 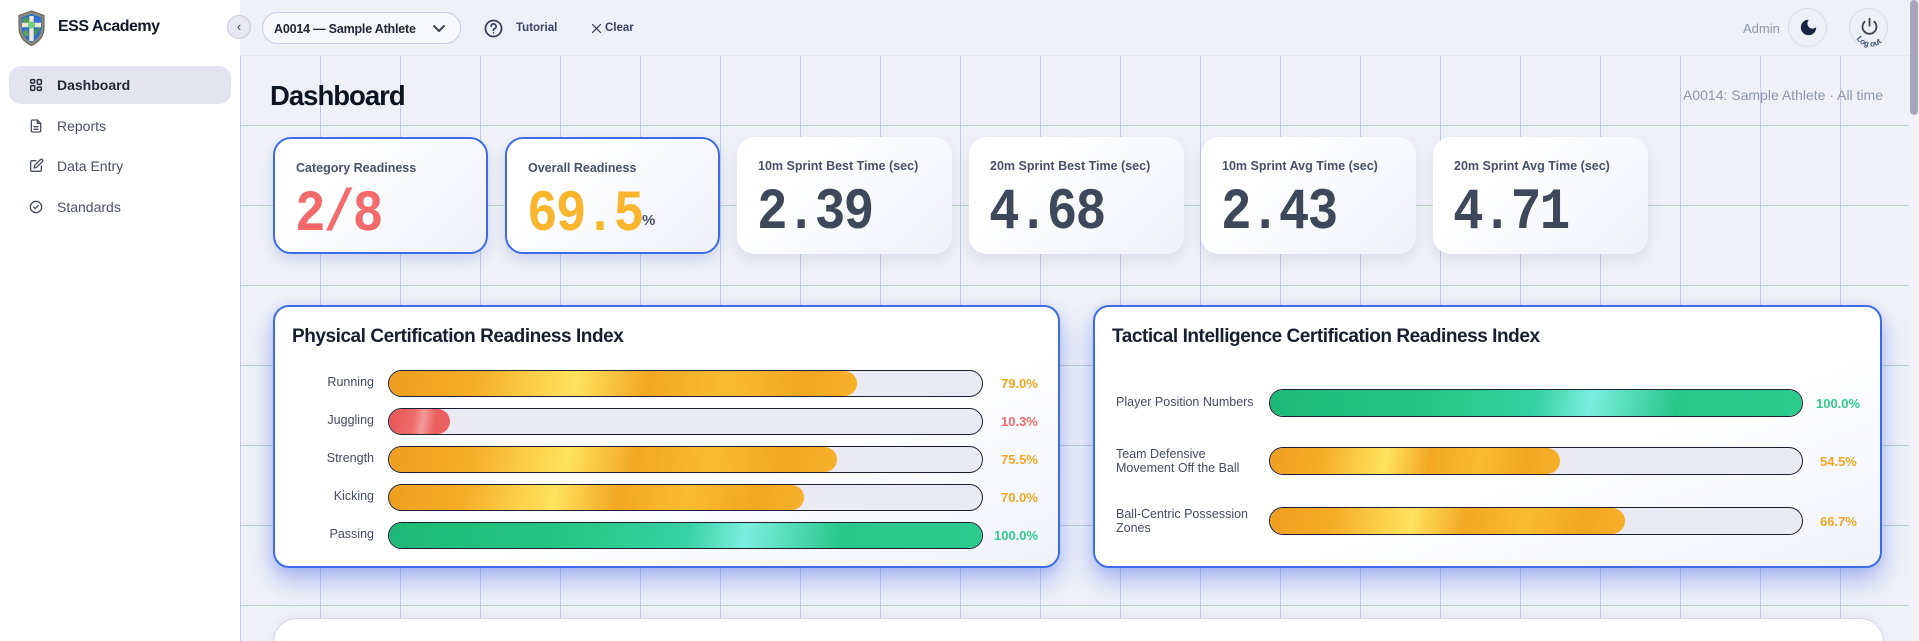 I want to click on svg-text: Log out, so click(x=1869, y=42).